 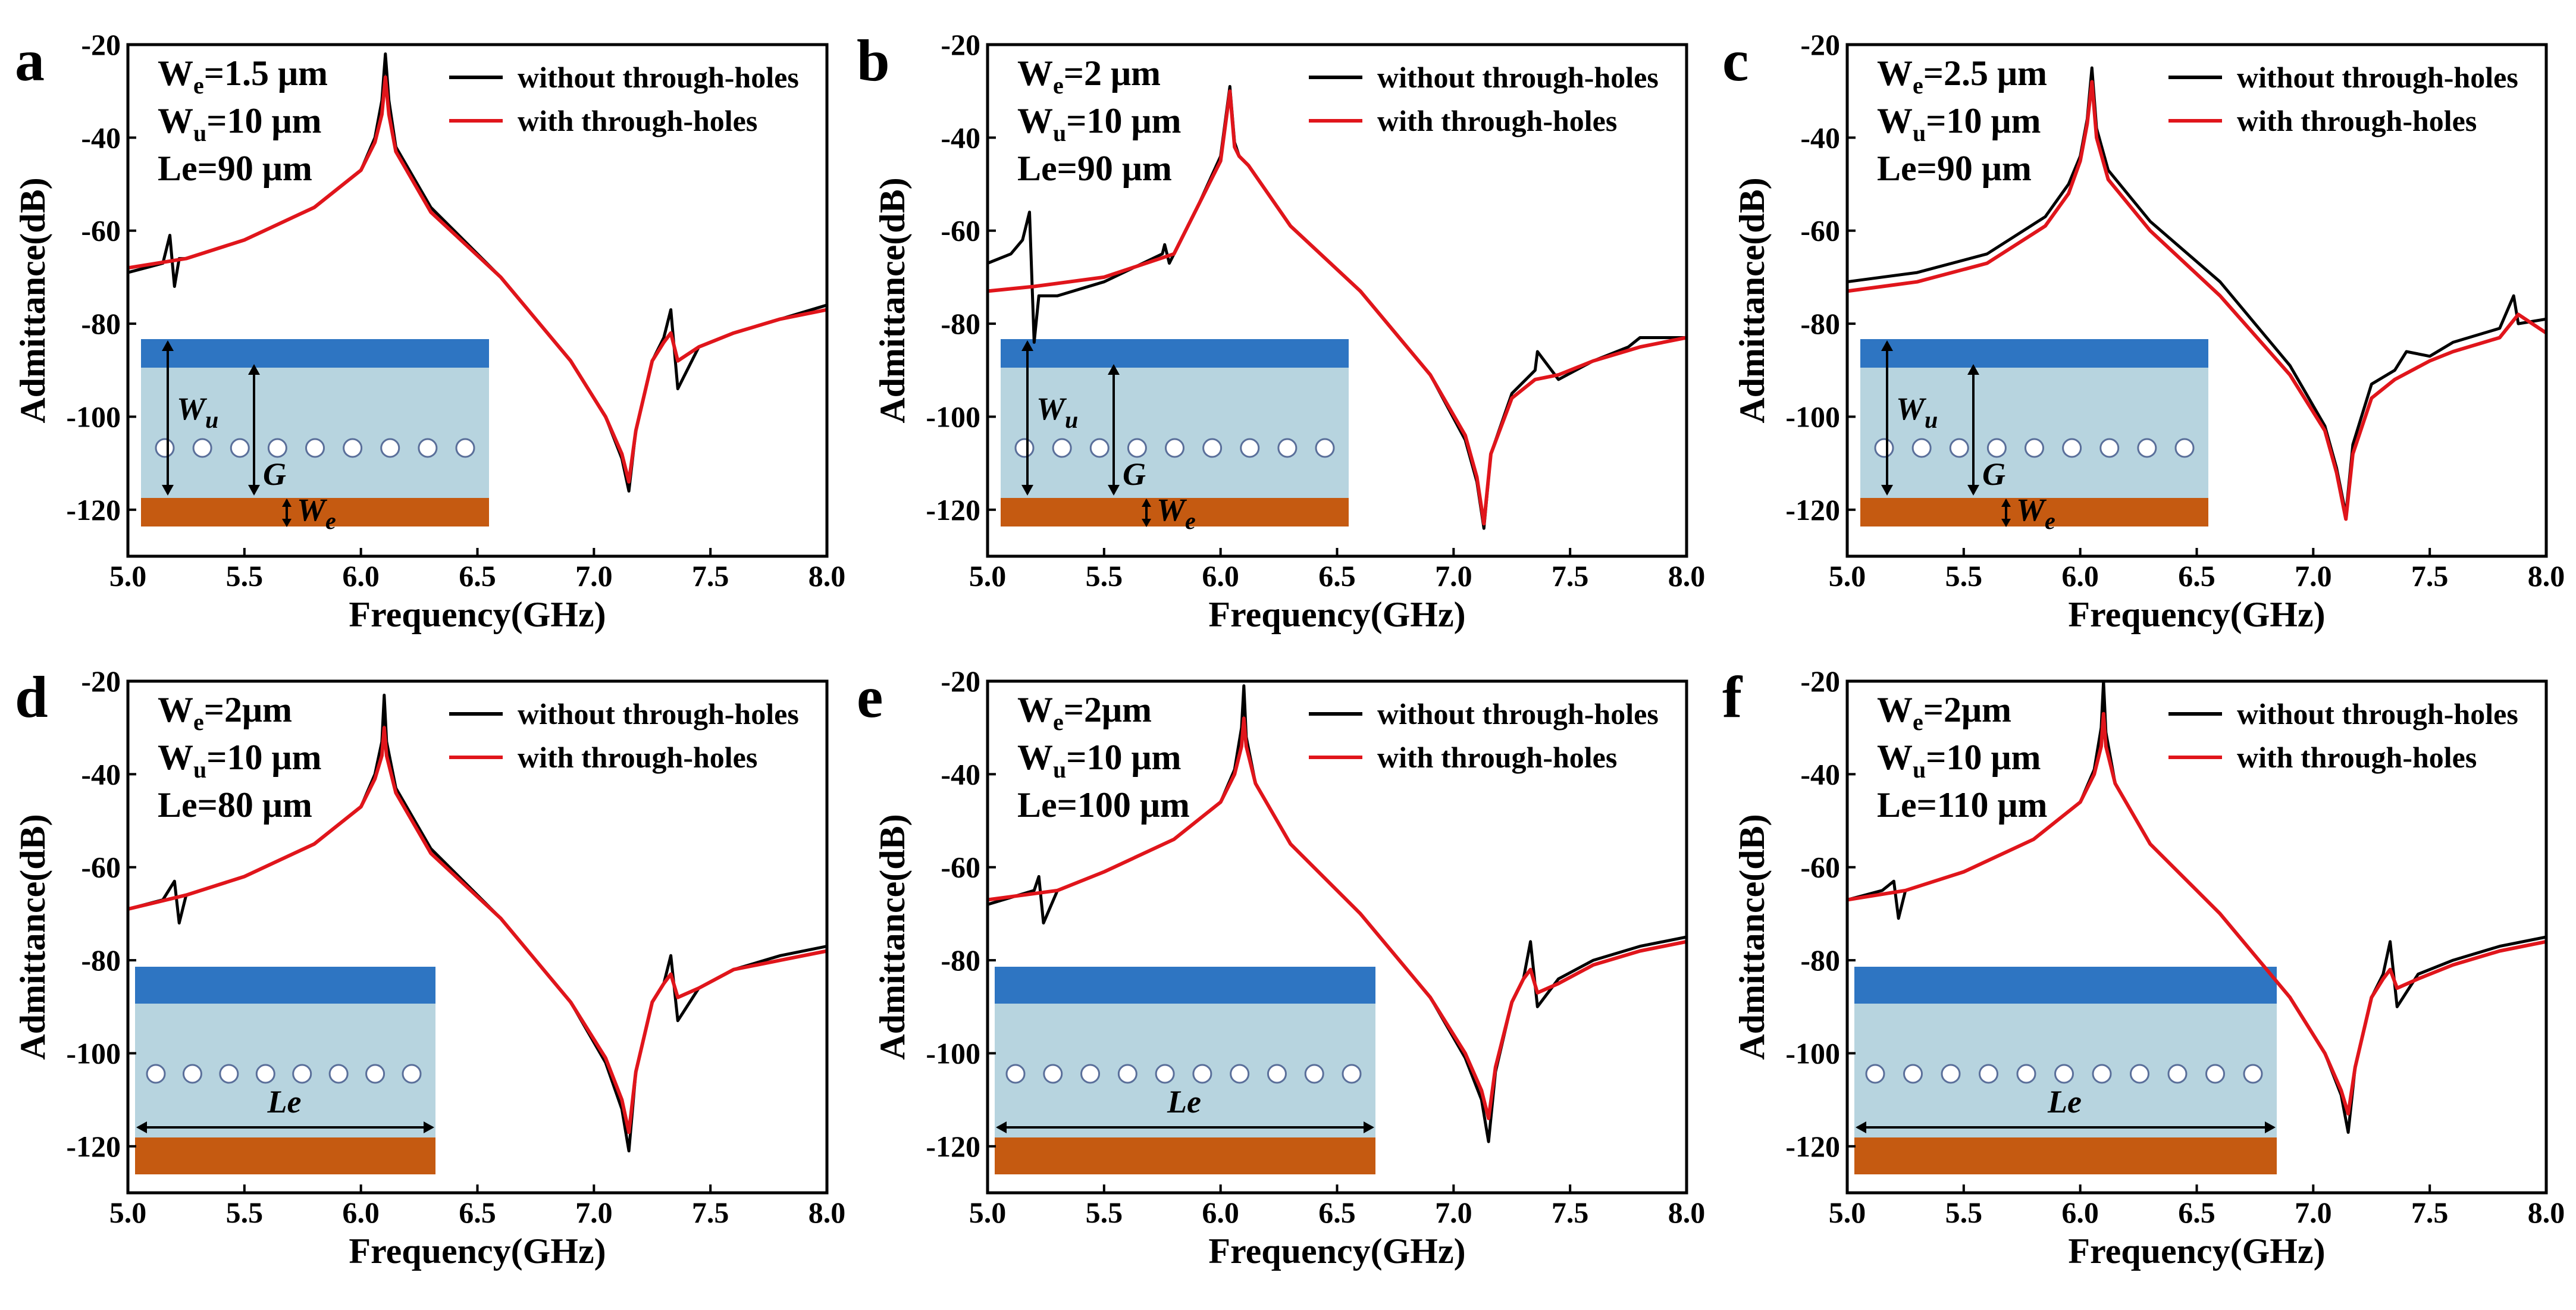 I want to click on le-label: Le, so click(x=2064, y=1102).